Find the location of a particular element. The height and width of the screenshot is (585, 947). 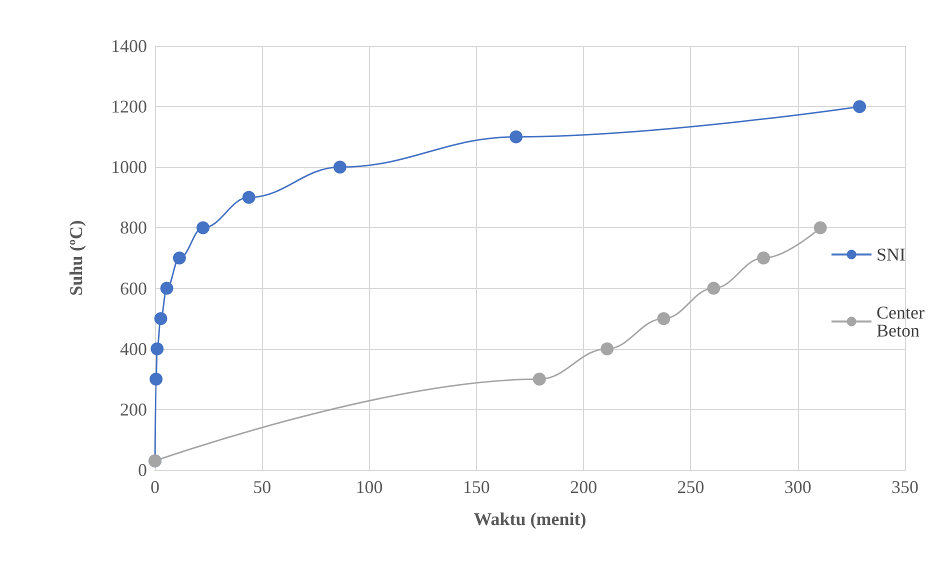

x-tick-label: 150 is located at coordinates (476, 487).